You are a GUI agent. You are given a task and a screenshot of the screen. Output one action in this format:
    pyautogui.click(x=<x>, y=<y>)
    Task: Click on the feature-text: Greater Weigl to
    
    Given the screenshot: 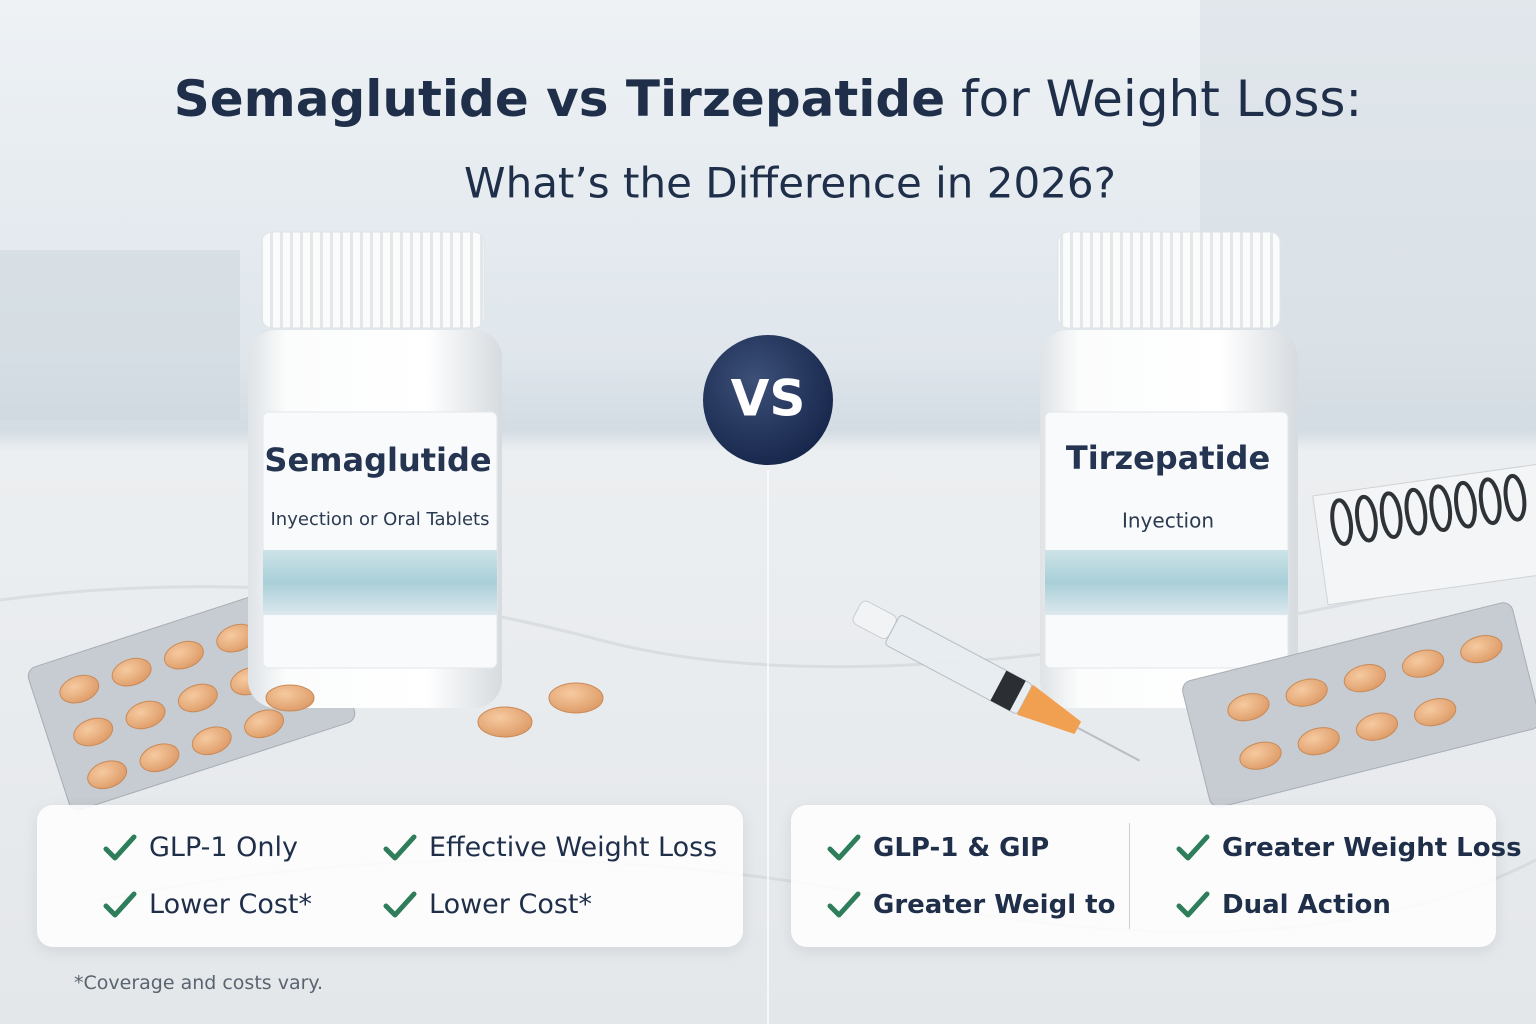 What is the action you would take?
    pyautogui.click(x=994, y=904)
    